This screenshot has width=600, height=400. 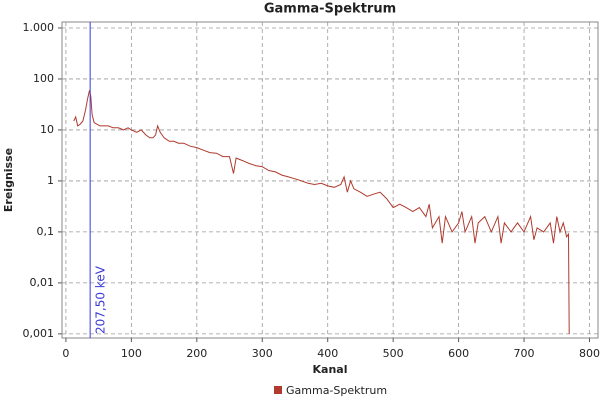 What do you see at coordinates (46, 231) in the screenshot?
I see `y-tick-label: 0,1` at bounding box center [46, 231].